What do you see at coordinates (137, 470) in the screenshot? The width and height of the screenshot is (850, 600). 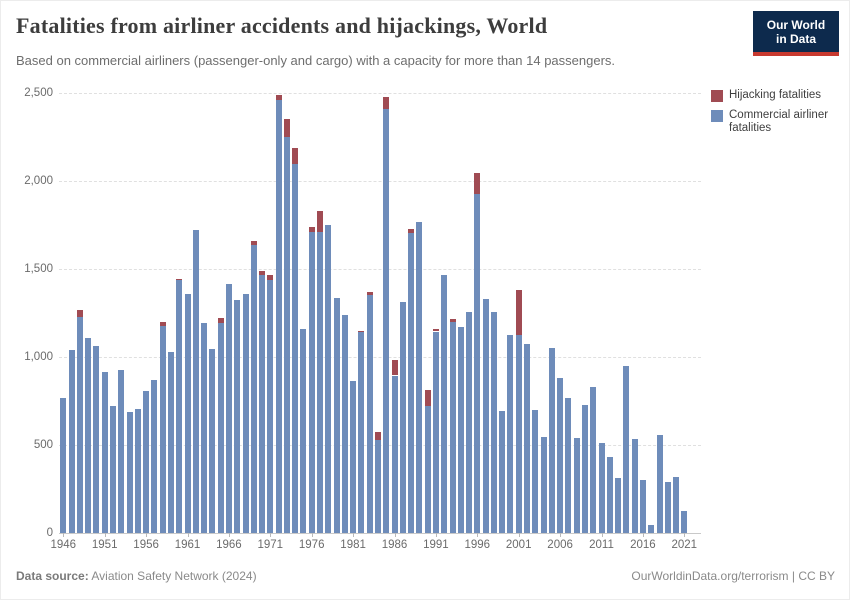 I see `bar-commercial-1955` at bounding box center [137, 470].